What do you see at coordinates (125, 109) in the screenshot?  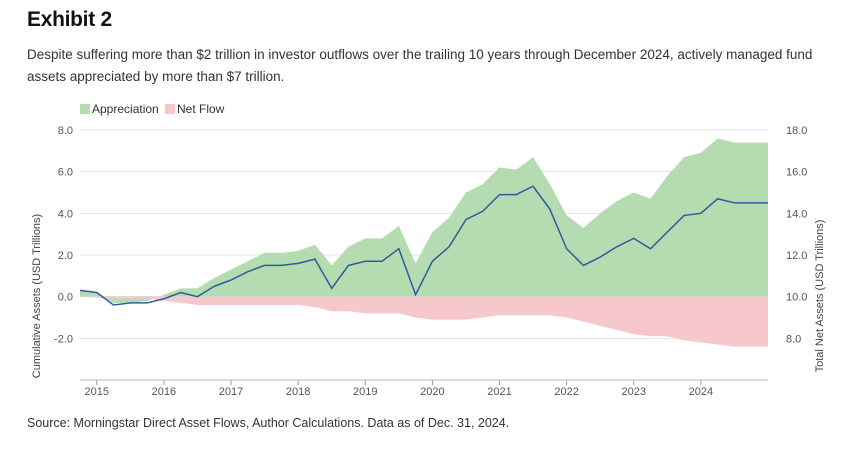 I see `legend-label-appreciation: Appreciation` at bounding box center [125, 109].